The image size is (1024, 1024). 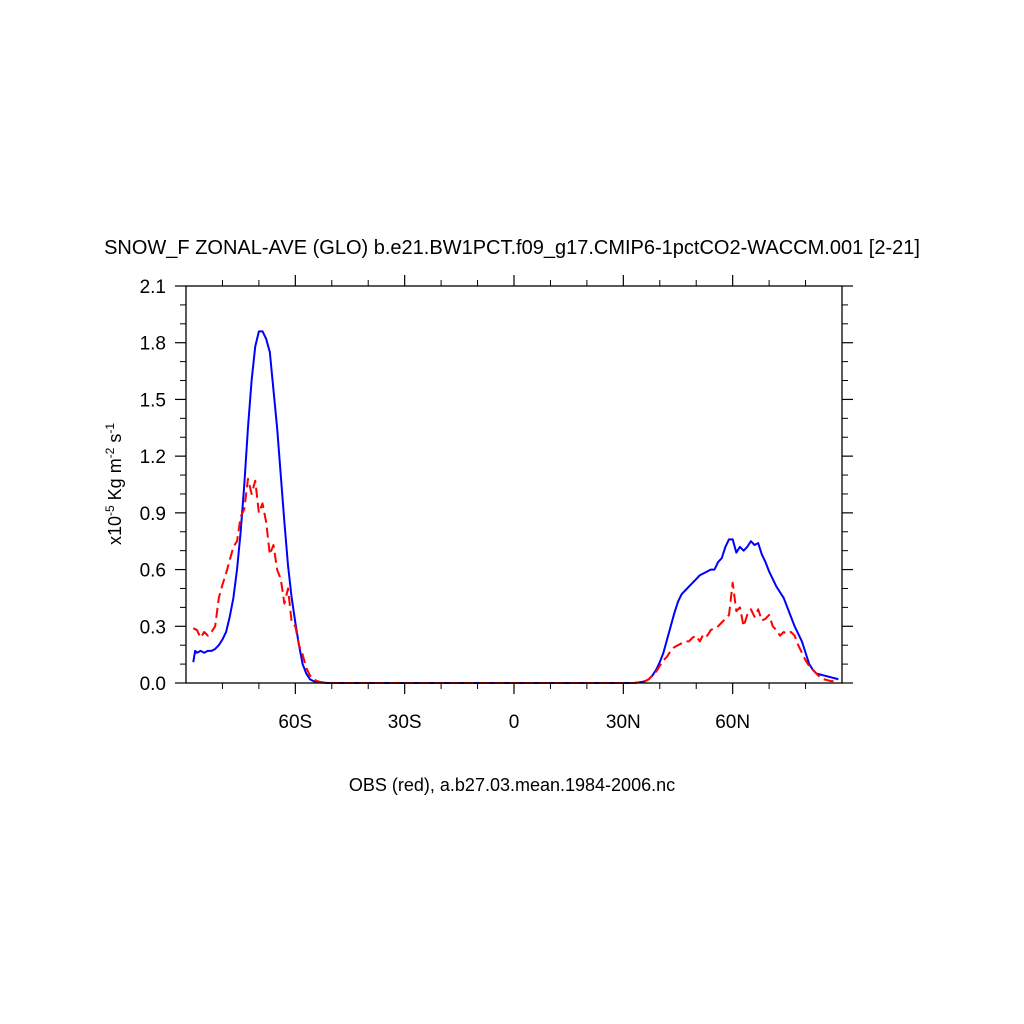 I want to click on y-axis-label-unit-1: Kg m, so click(x=115, y=481).